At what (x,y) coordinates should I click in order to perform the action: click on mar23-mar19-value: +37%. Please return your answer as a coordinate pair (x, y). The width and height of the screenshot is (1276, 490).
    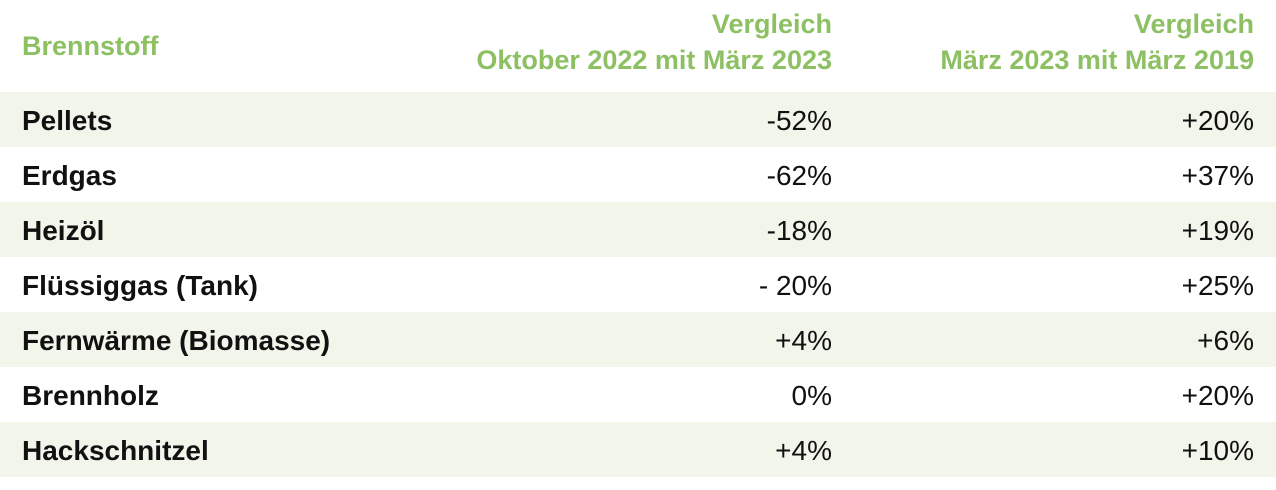
    Looking at the image, I should click on (1217, 175).